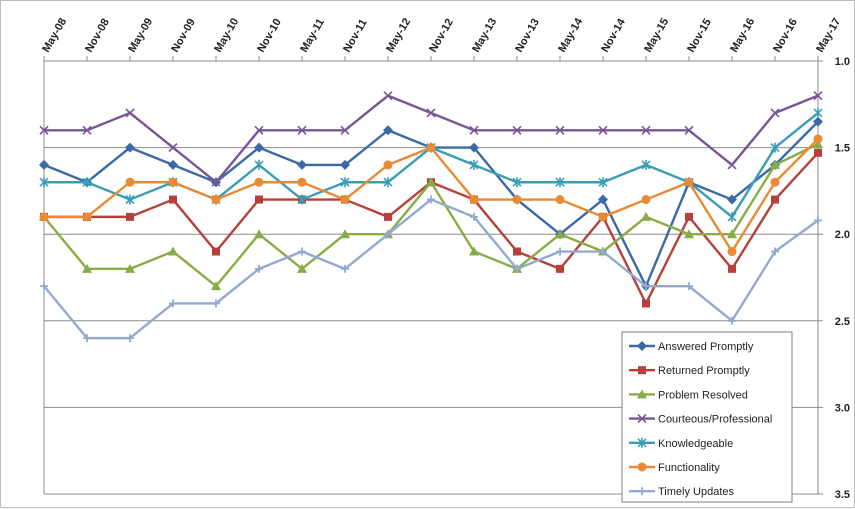 This screenshot has width=855, height=509. Describe the element at coordinates (742, 35) in the screenshot. I see `x-tick-label: May-16` at that location.